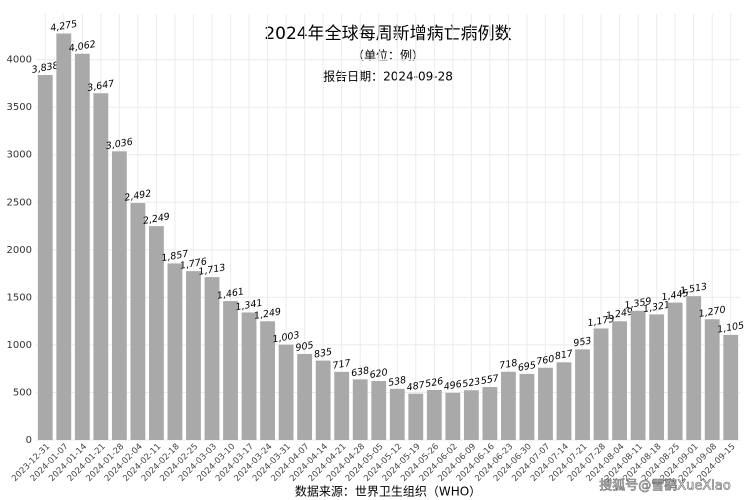 The image size is (750, 500). I want to click on value-label: 487, so click(416, 387).